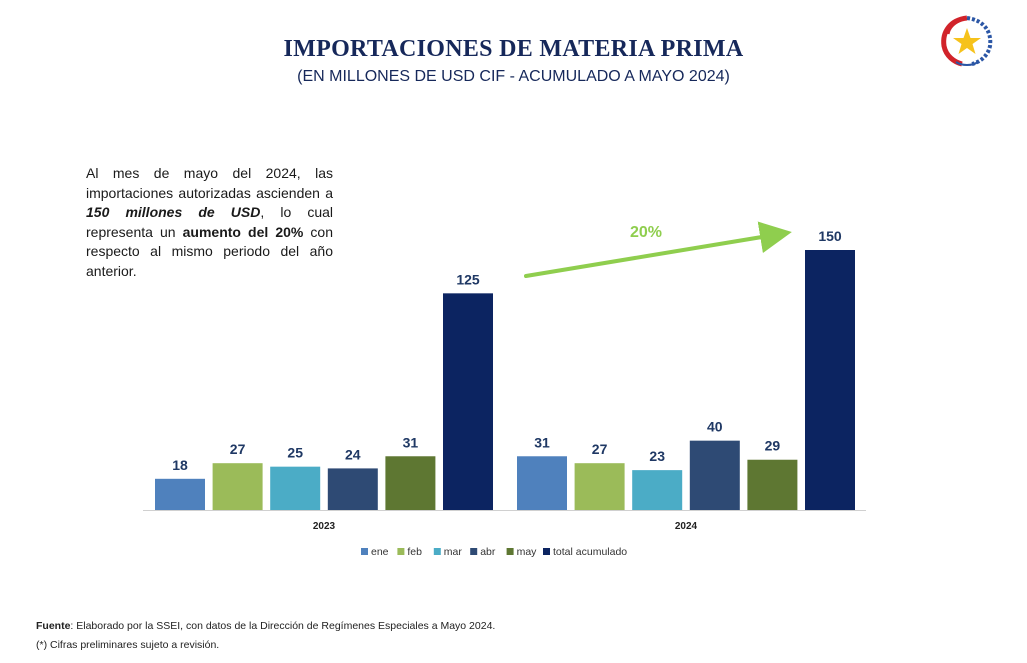 Image resolution: width=1027 pixels, height=663 pixels. What do you see at coordinates (352, 489) in the screenshot?
I see `bar-2023-abr` at bounding box center [352, 489].